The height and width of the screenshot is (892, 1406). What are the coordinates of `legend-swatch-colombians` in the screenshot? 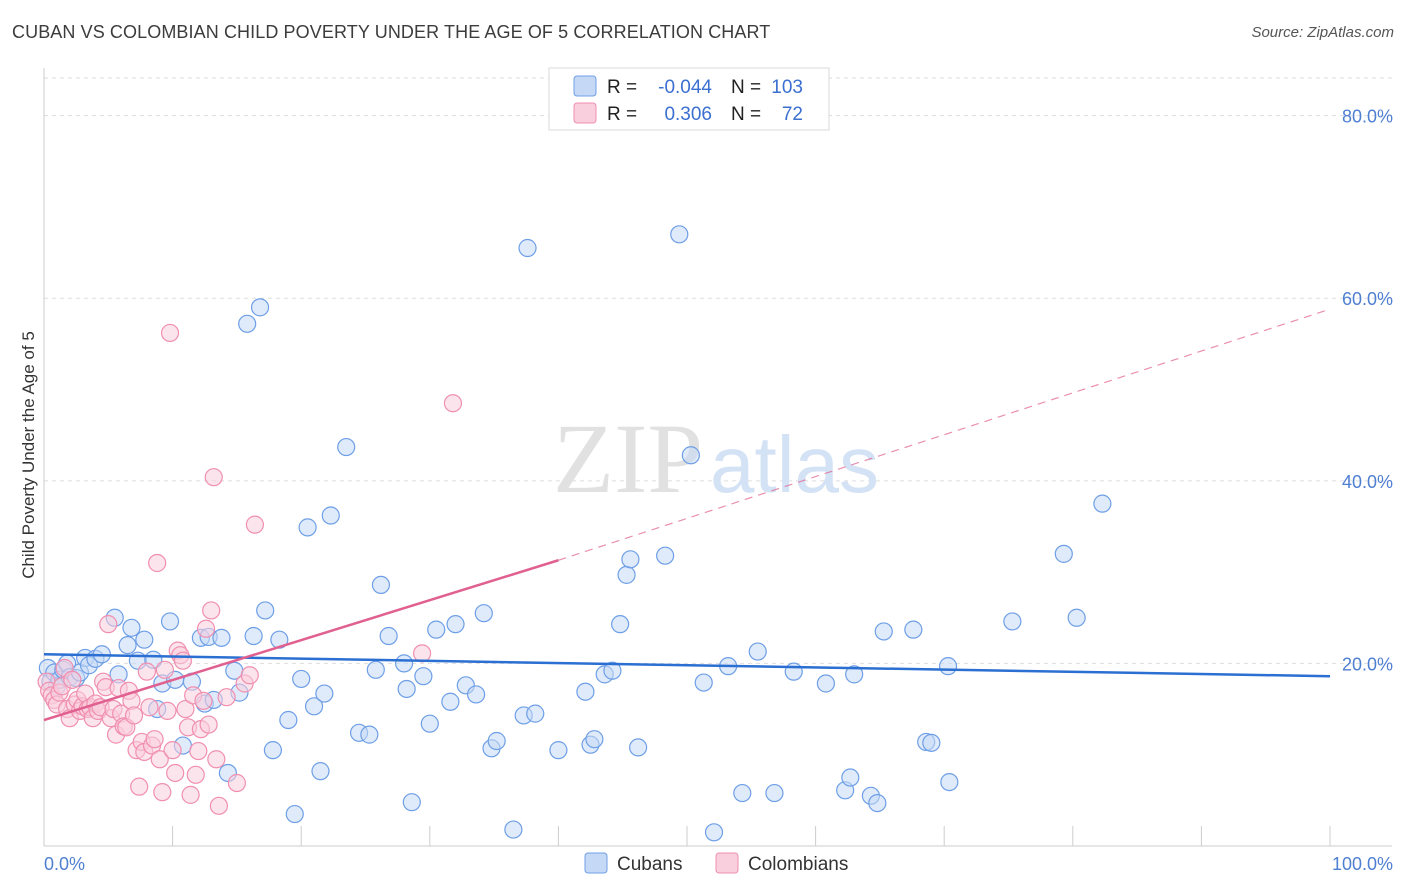 It's located at (585, 113).